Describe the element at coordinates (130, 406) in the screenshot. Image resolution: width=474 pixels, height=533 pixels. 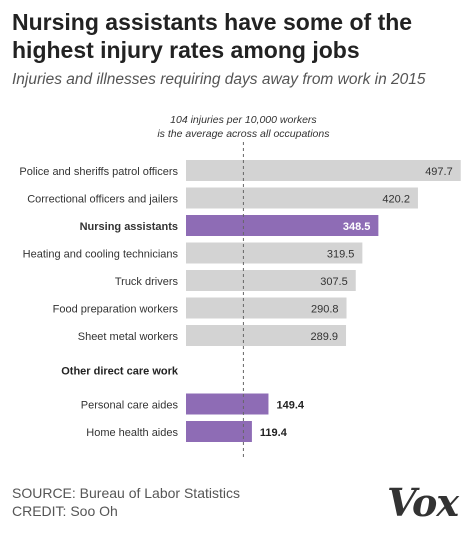
I see `category-label: Personal care aides` at that location.